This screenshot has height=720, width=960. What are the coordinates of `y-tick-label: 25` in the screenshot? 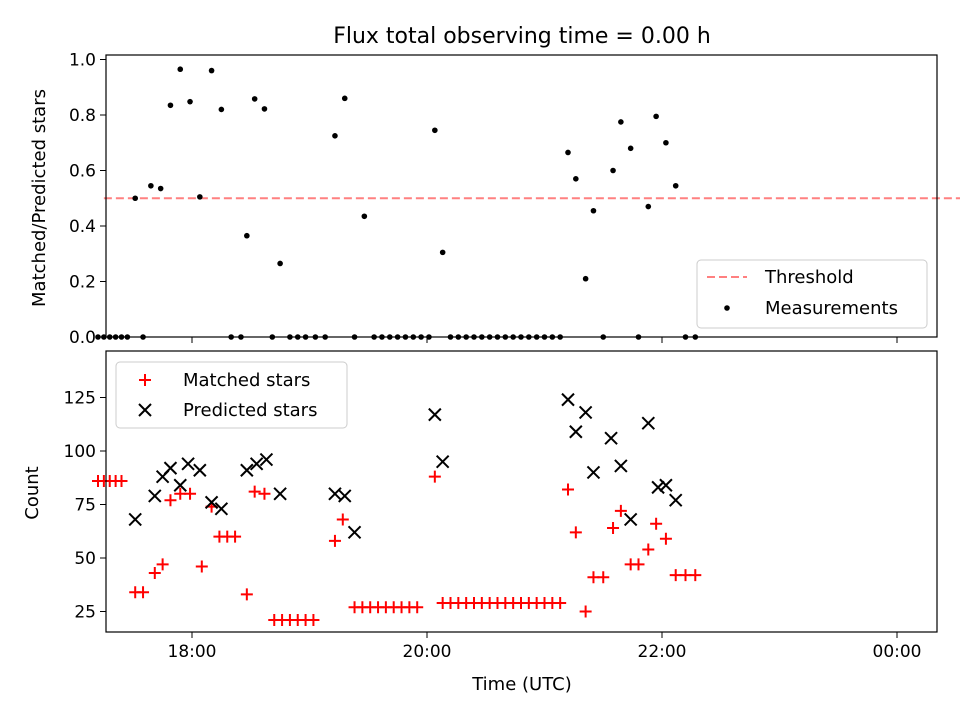 It's located at (85, 613).